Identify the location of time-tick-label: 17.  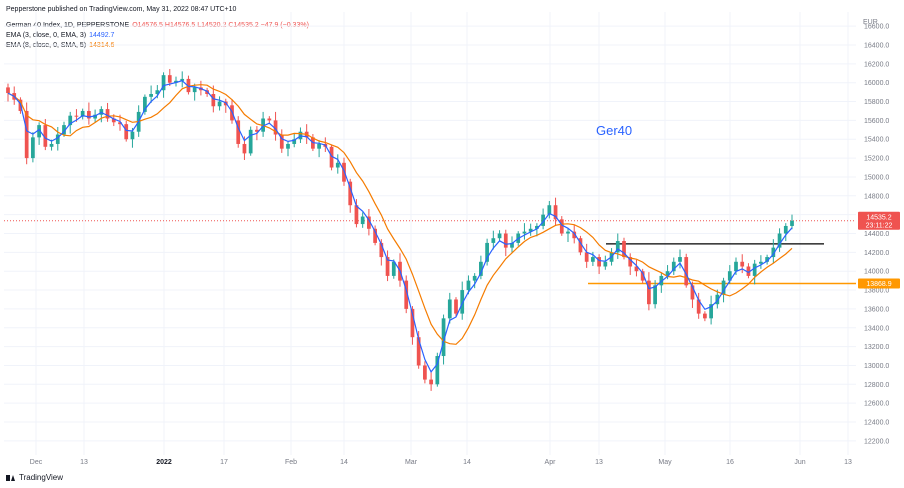
(224, 462).